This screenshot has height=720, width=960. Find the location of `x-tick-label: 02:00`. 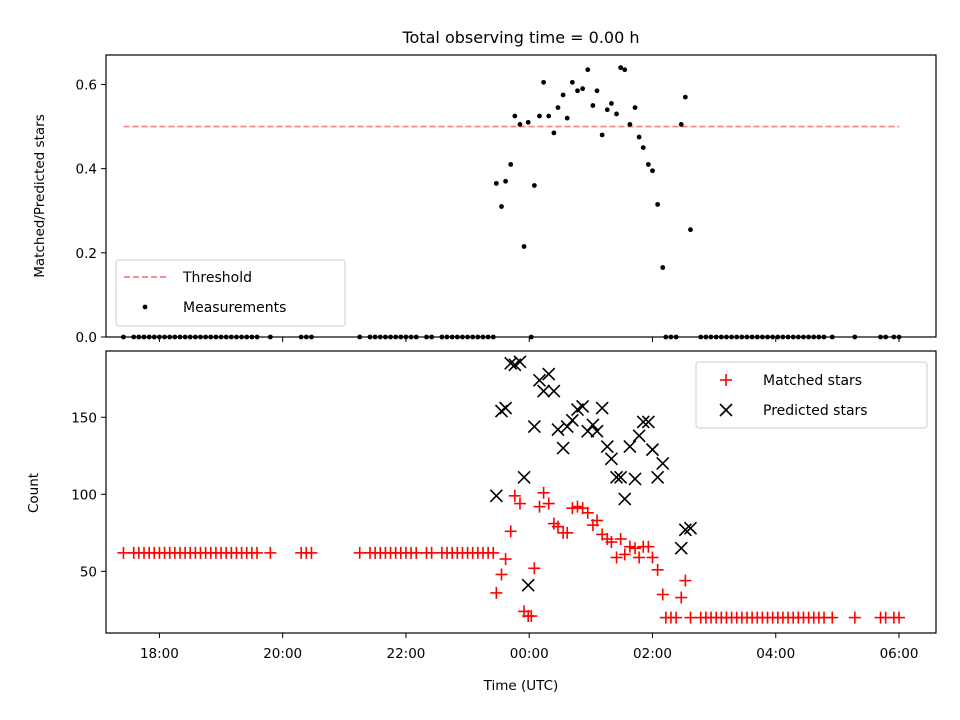

x-tick-label: 02:00 is located at coordinates (652, 654).